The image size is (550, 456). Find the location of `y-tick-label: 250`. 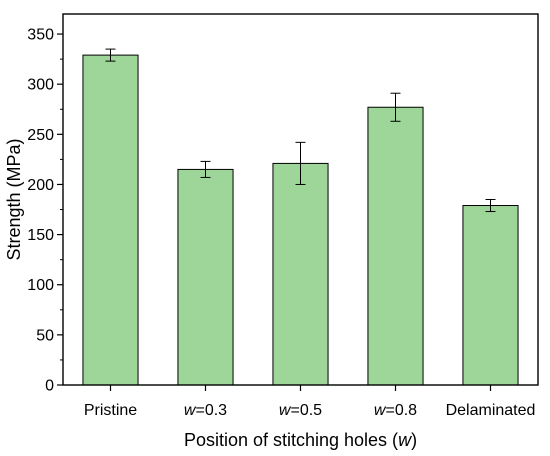

y-tick-label: 250 is located at coordinates (40, 135).